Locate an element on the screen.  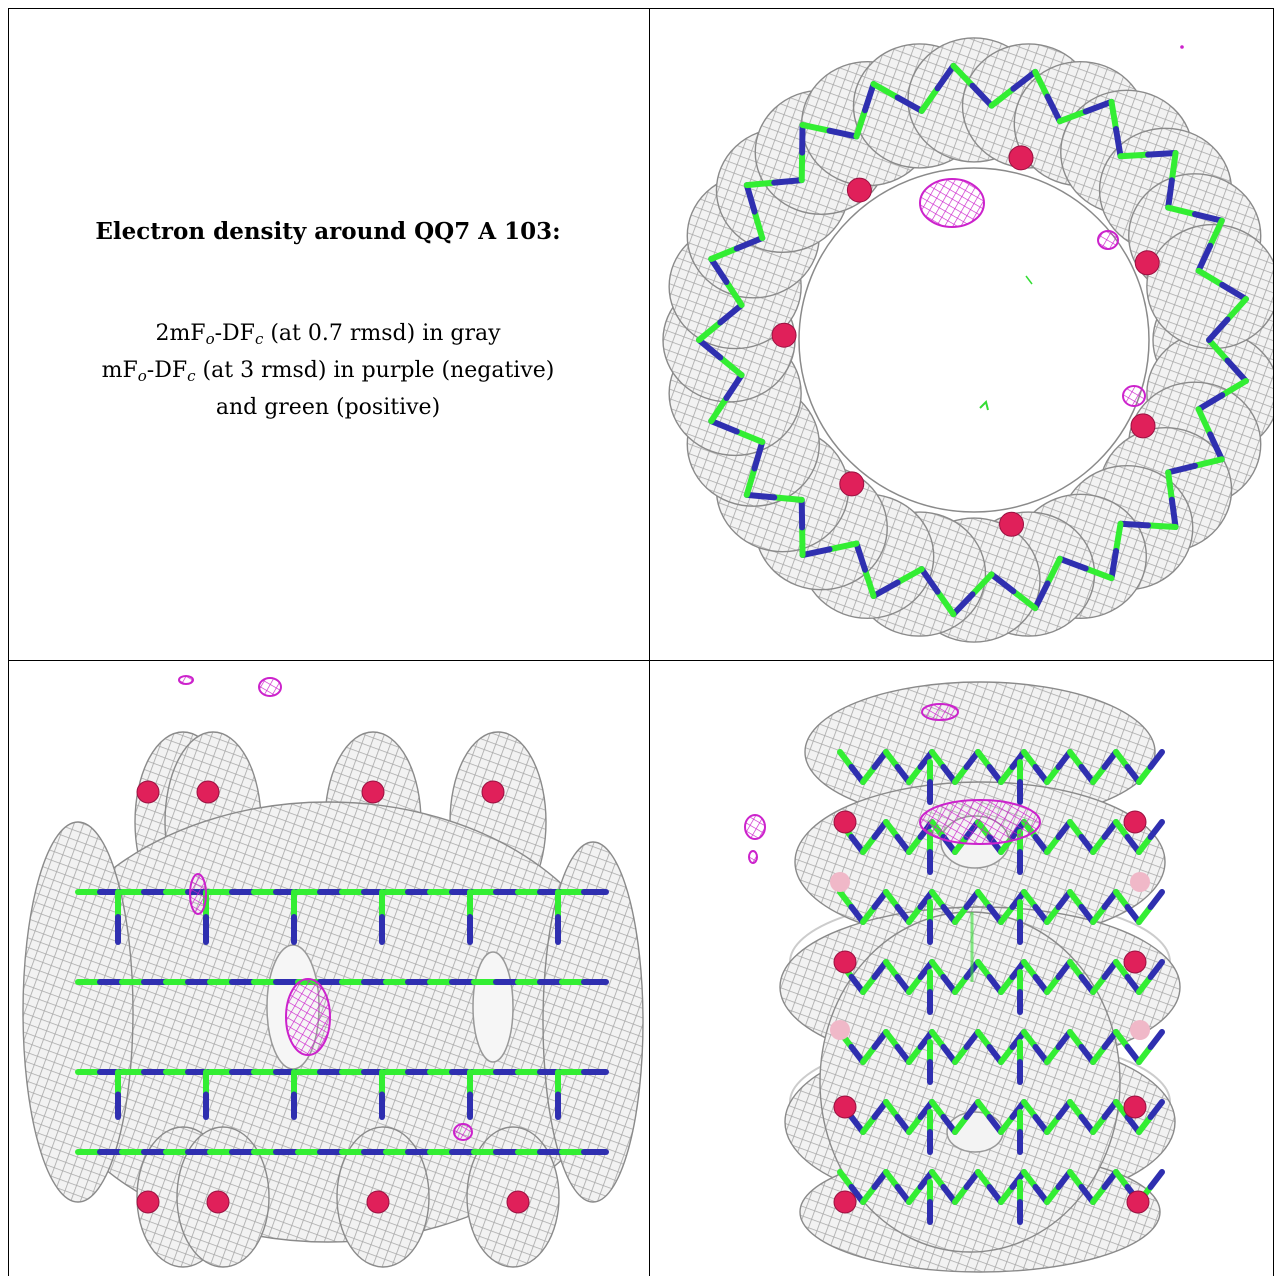
side-oxygen-bottom is located at coordinates (518, 1202).